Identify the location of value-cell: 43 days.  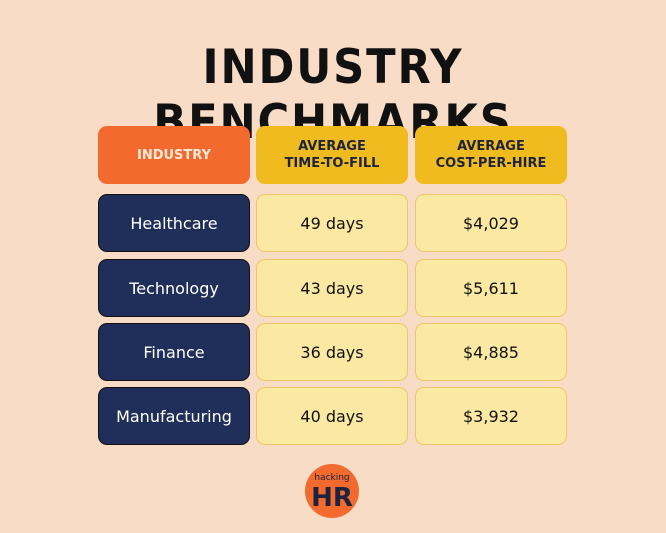
(332, 288).